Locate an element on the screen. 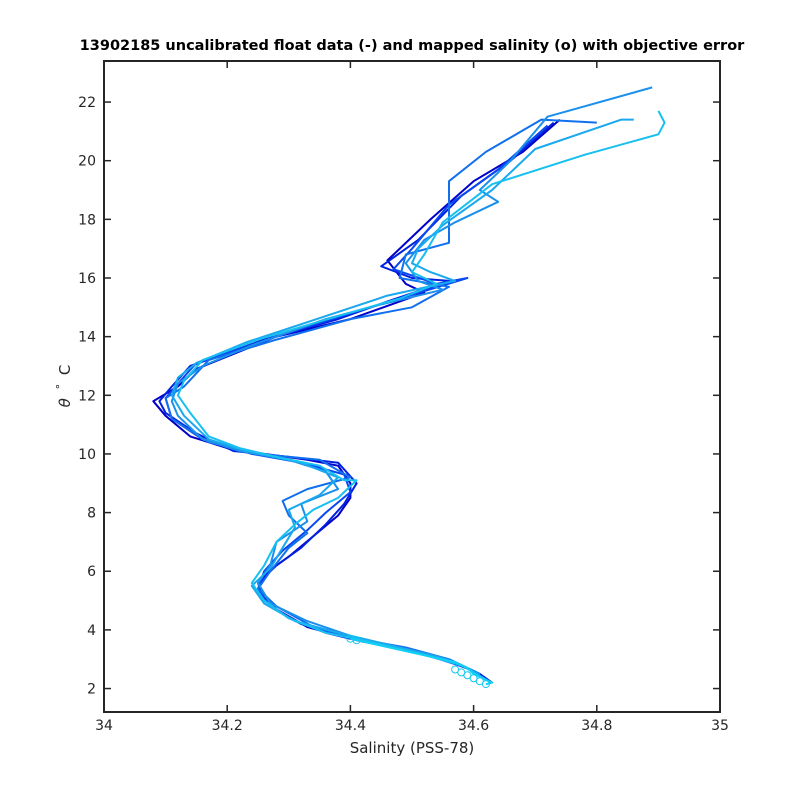 The image size is (800, 800). y-axis-label: θ ° C is located at coordinates (62, 386).